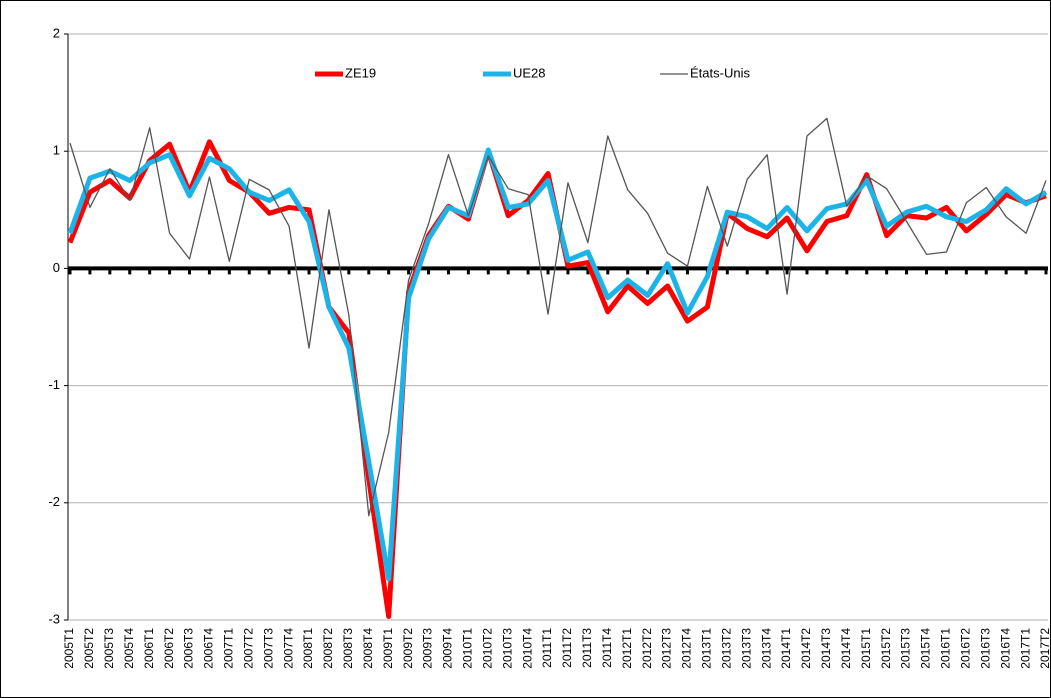  I want to click on x-tick-label: 2005T3, so click(109, 648).